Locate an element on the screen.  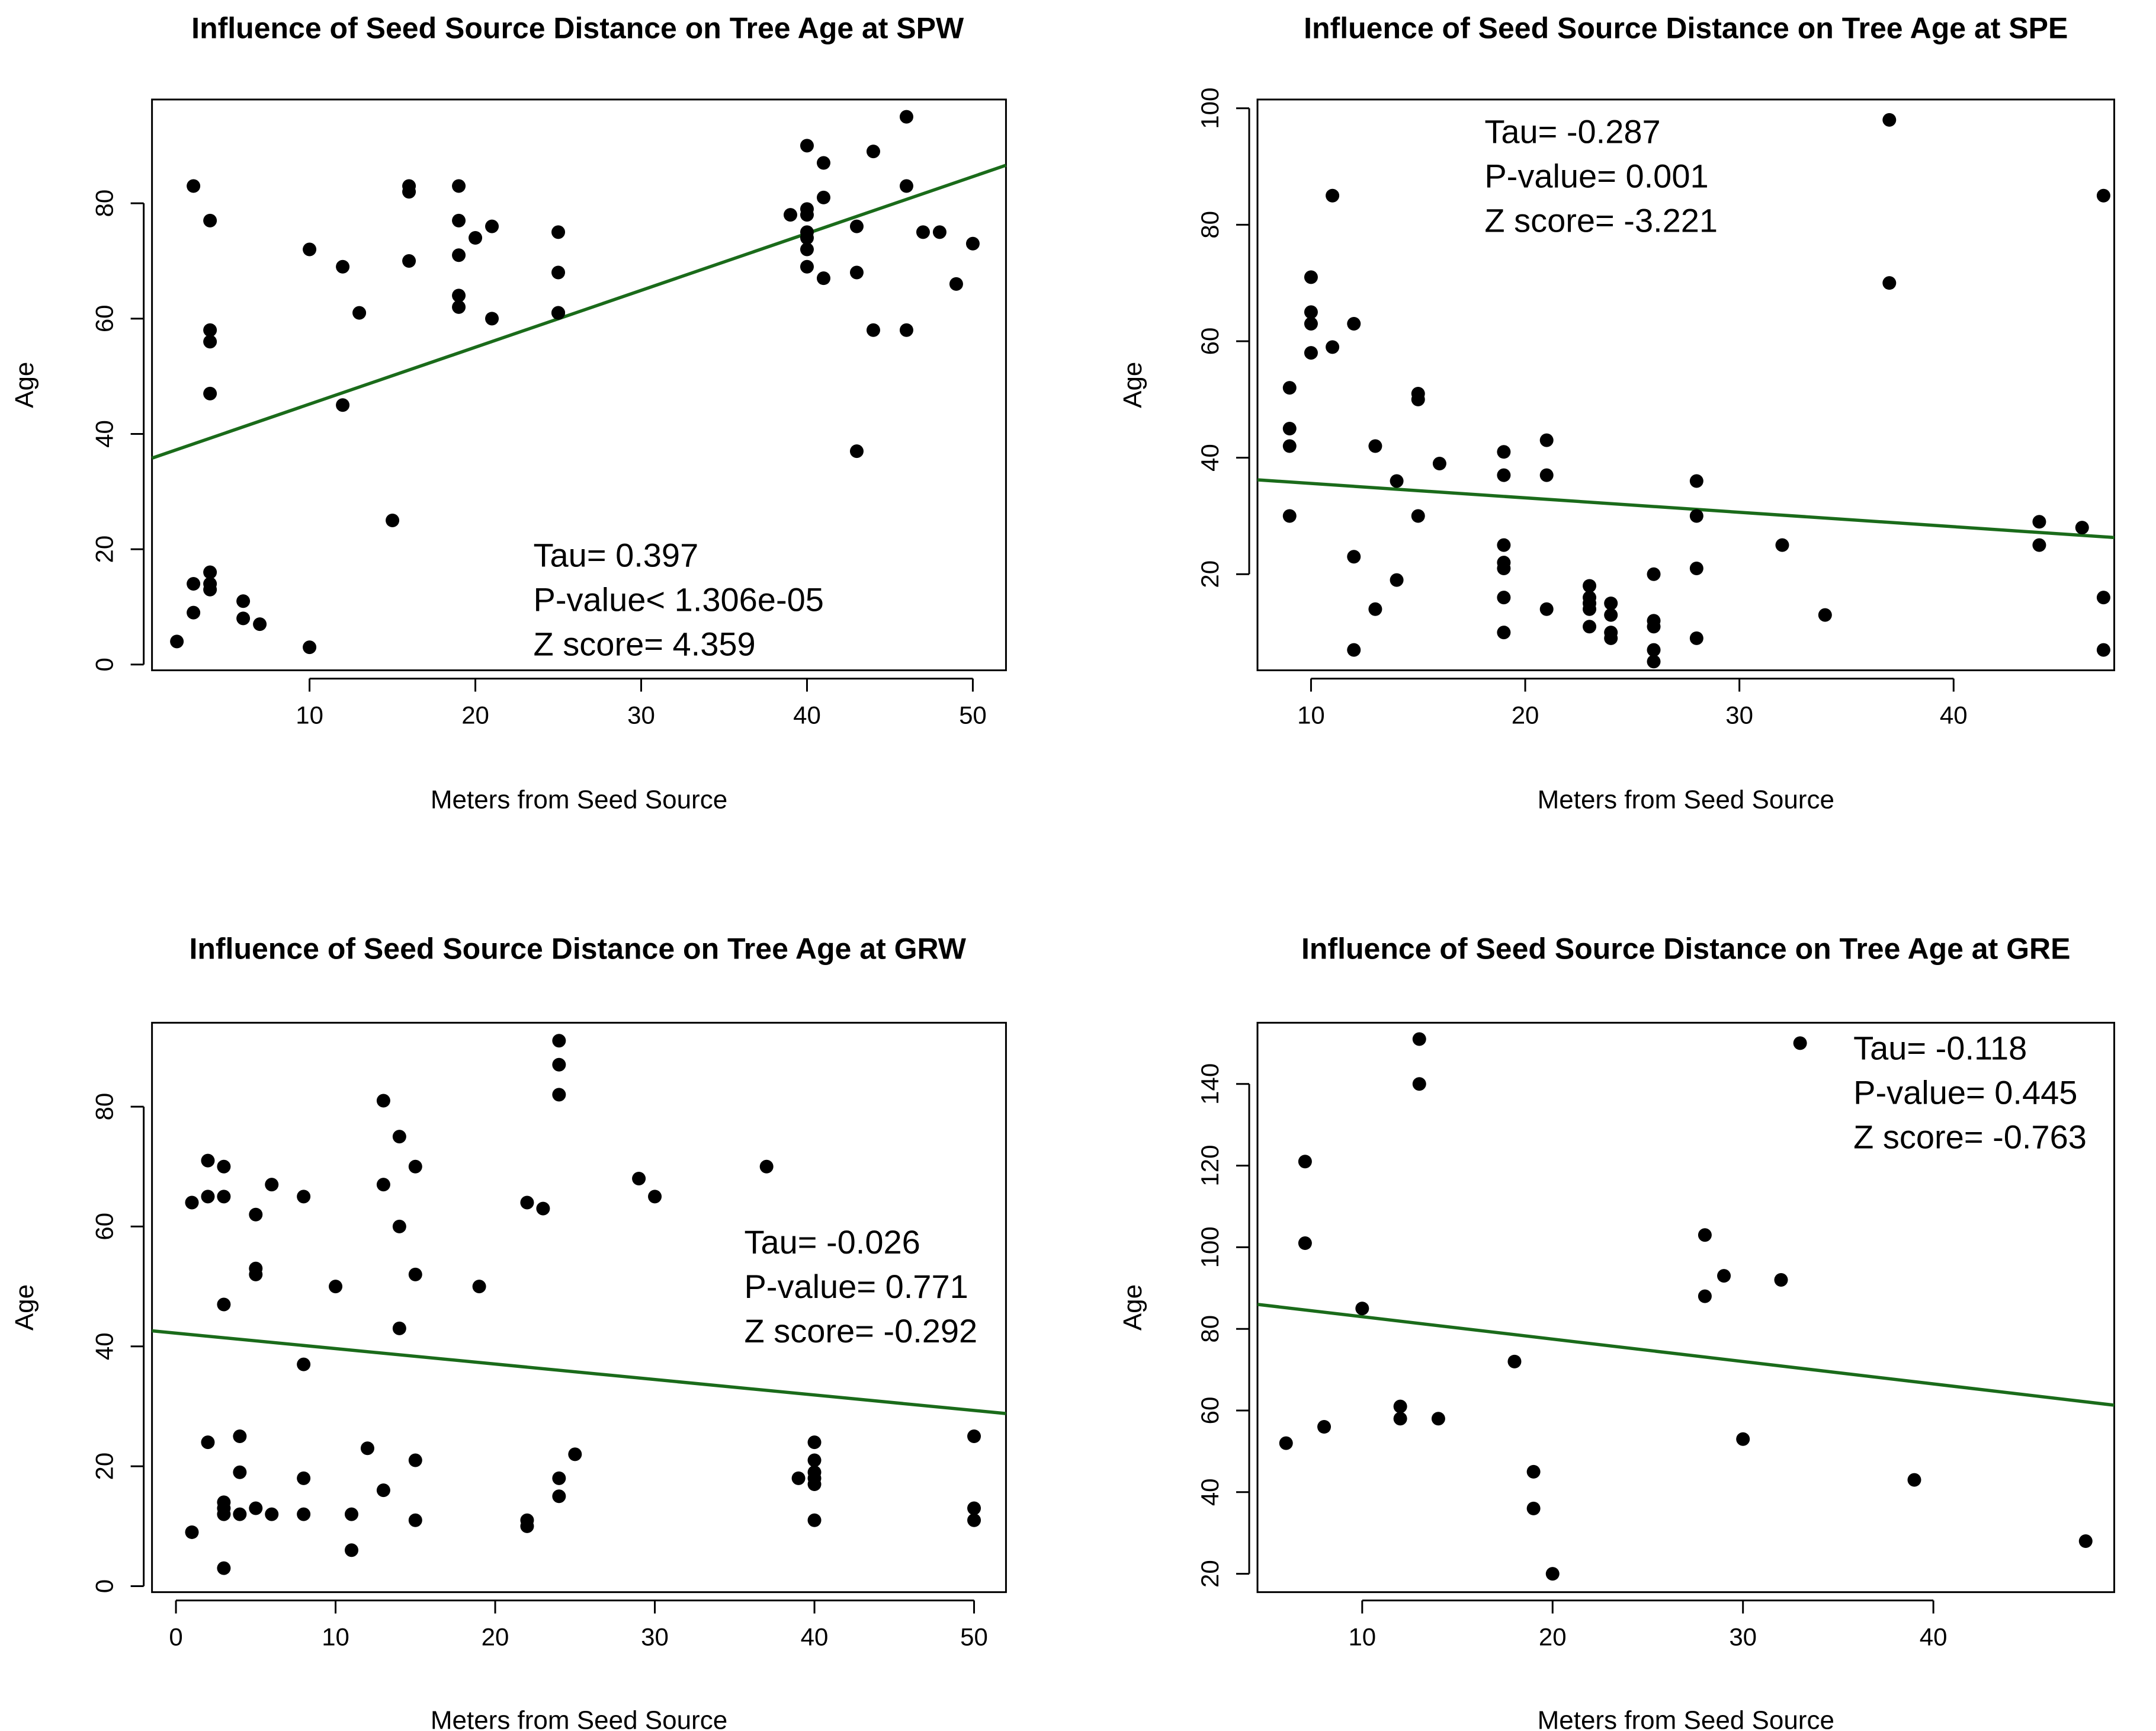
x-tick-label: 10 is located at coordinates (1311, 715).